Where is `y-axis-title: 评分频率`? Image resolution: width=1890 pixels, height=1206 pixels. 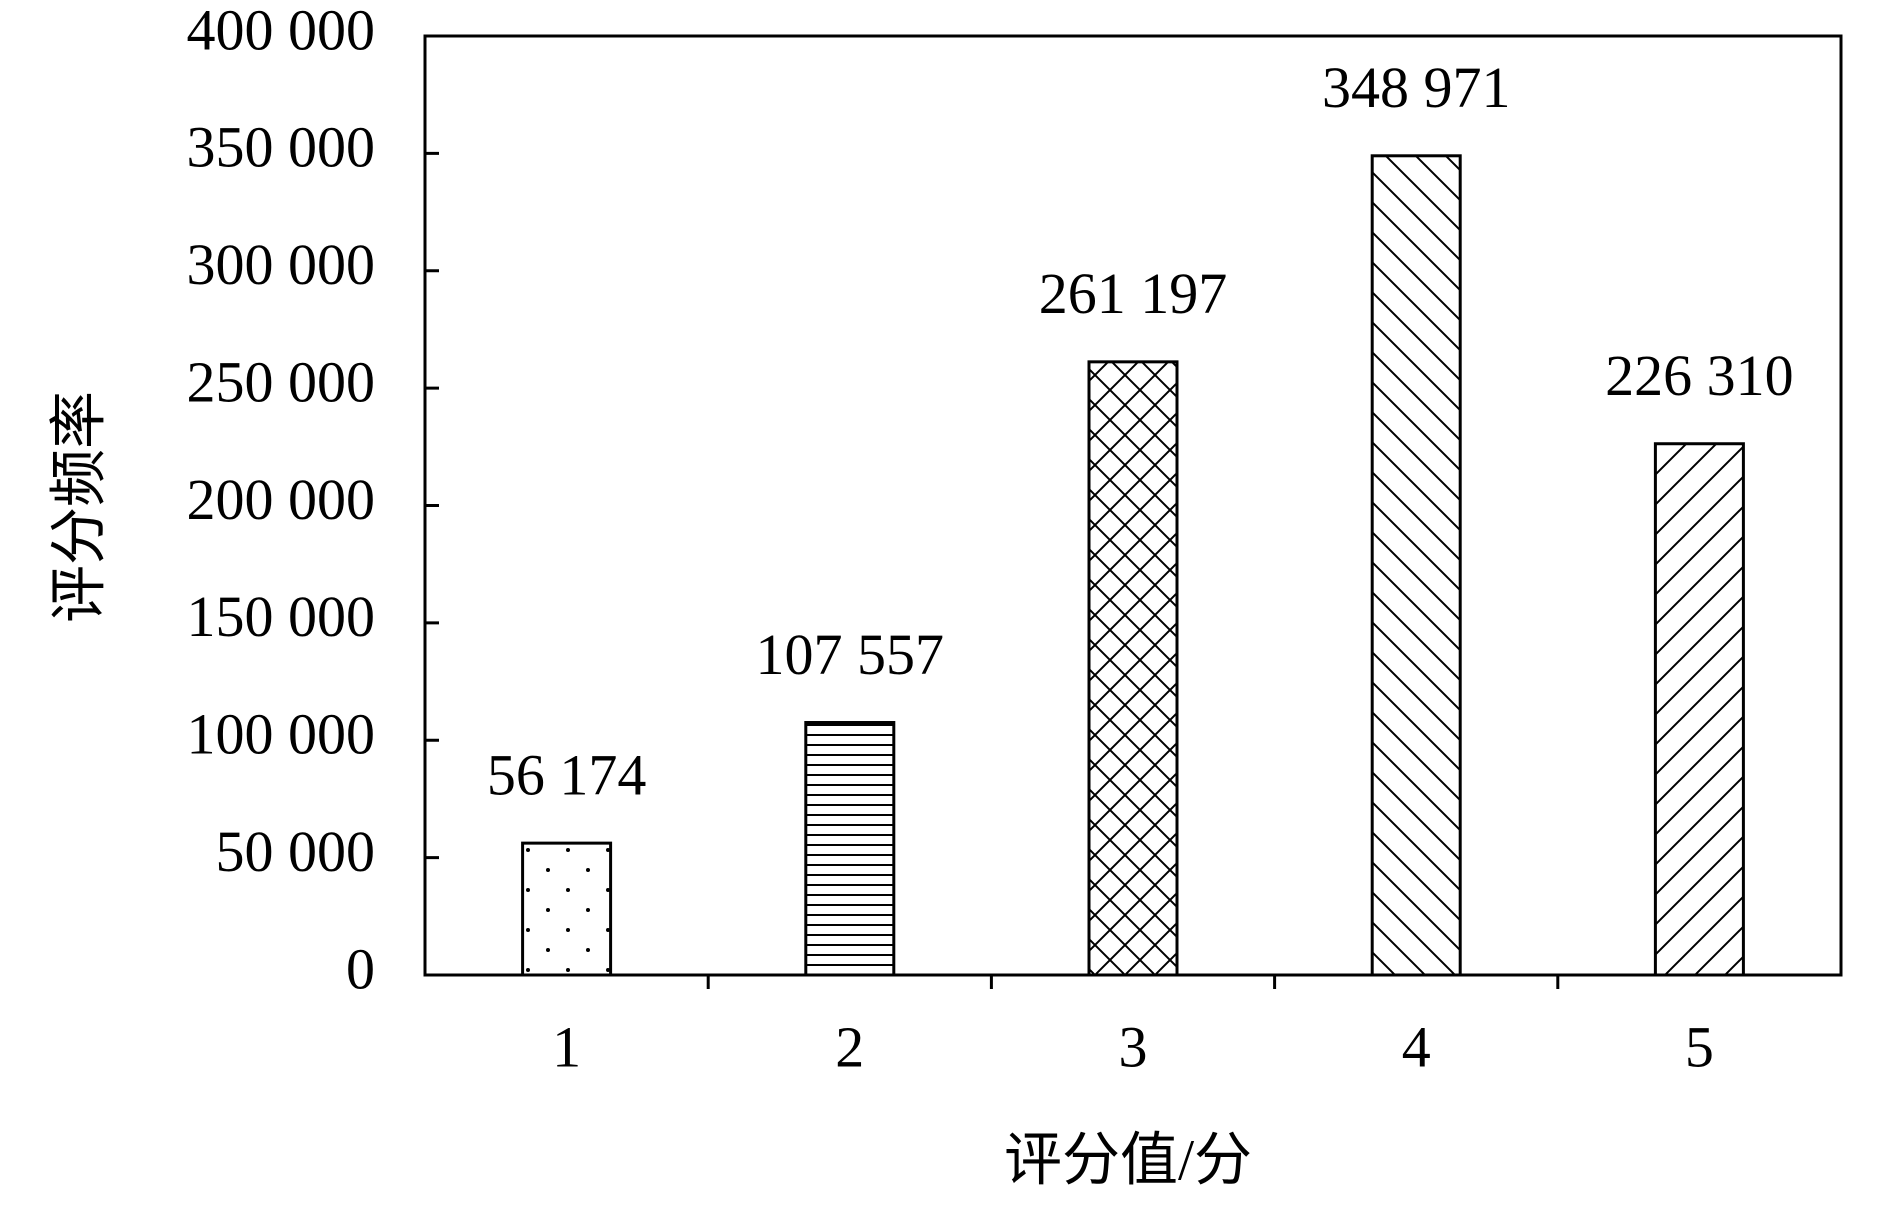 y-axis-title: 评分频率 is located at coordinates (78, 507).